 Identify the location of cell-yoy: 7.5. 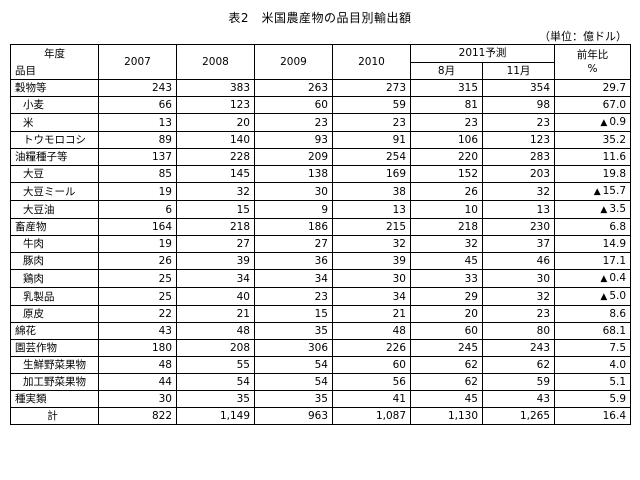
(593, 348).